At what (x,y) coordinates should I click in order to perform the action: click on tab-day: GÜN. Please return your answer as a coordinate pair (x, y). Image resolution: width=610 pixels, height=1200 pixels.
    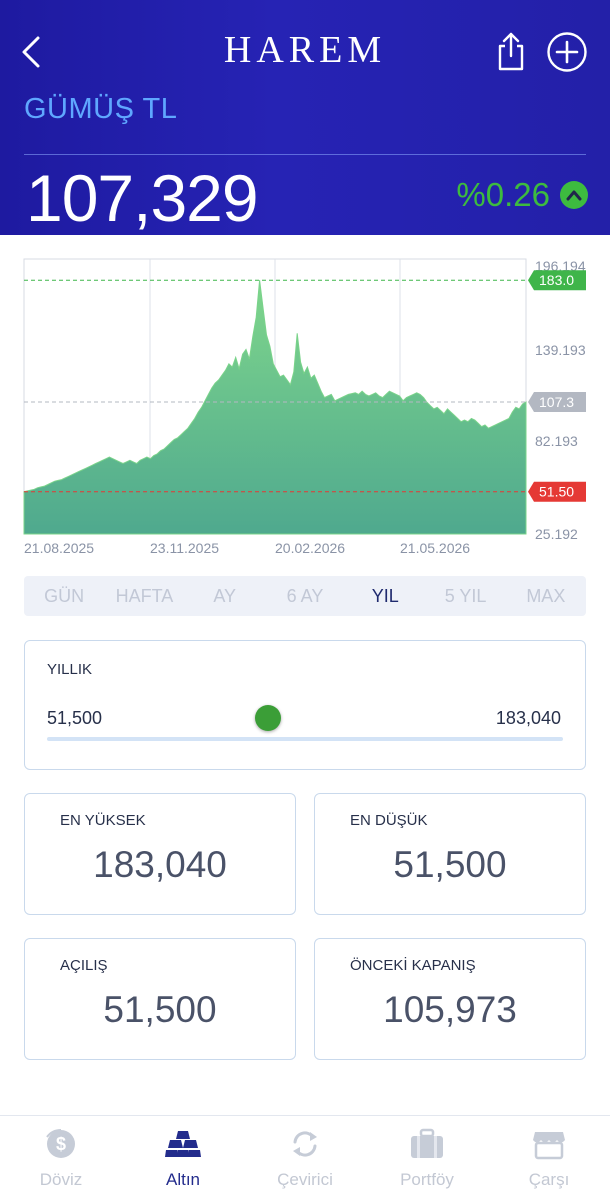
    Looking at the image, I should click on (64, 595).